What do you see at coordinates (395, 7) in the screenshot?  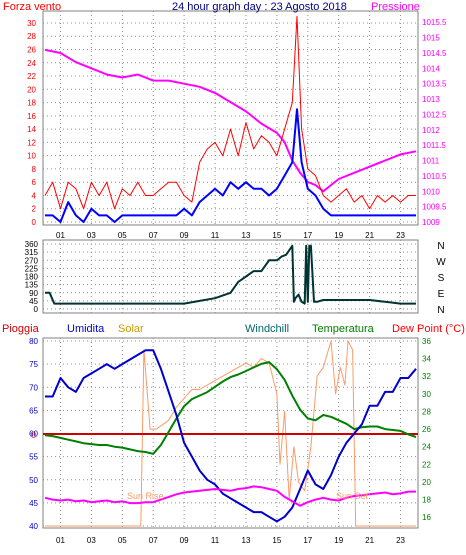 I see `pressure-label: Pressione` at bounding box center [395, 7].